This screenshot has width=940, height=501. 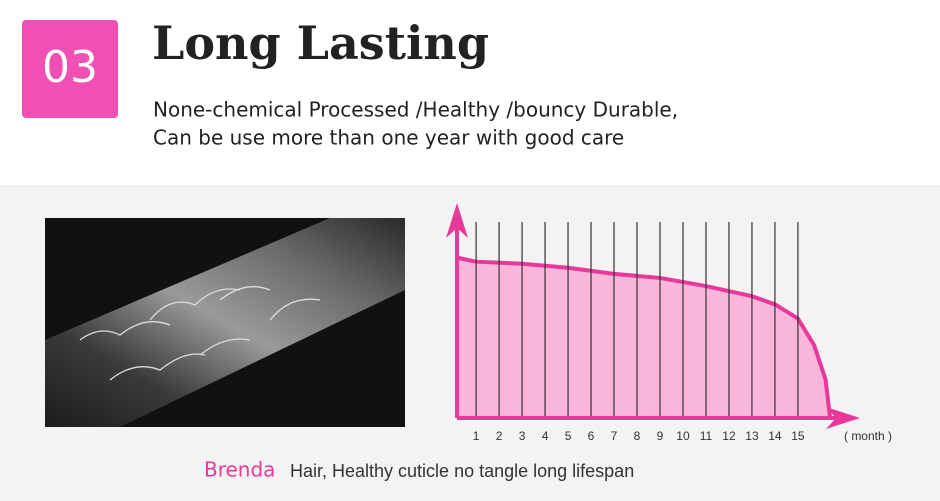 What do you see at coordinates (637, 436) in the screenshot?
I see `x-tick-label: 8` at bounding box center [637, 436].